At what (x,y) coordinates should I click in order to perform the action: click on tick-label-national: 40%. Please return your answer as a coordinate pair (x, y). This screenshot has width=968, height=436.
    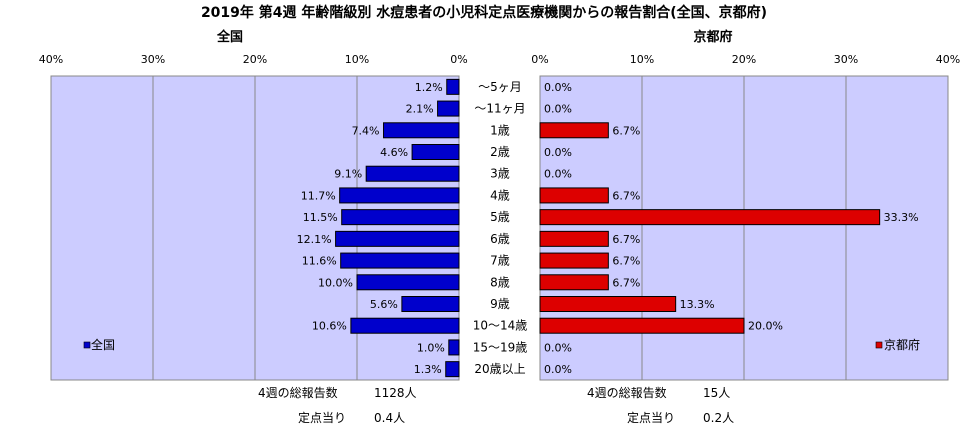
    Looking at the image, I should click on (51, 59).